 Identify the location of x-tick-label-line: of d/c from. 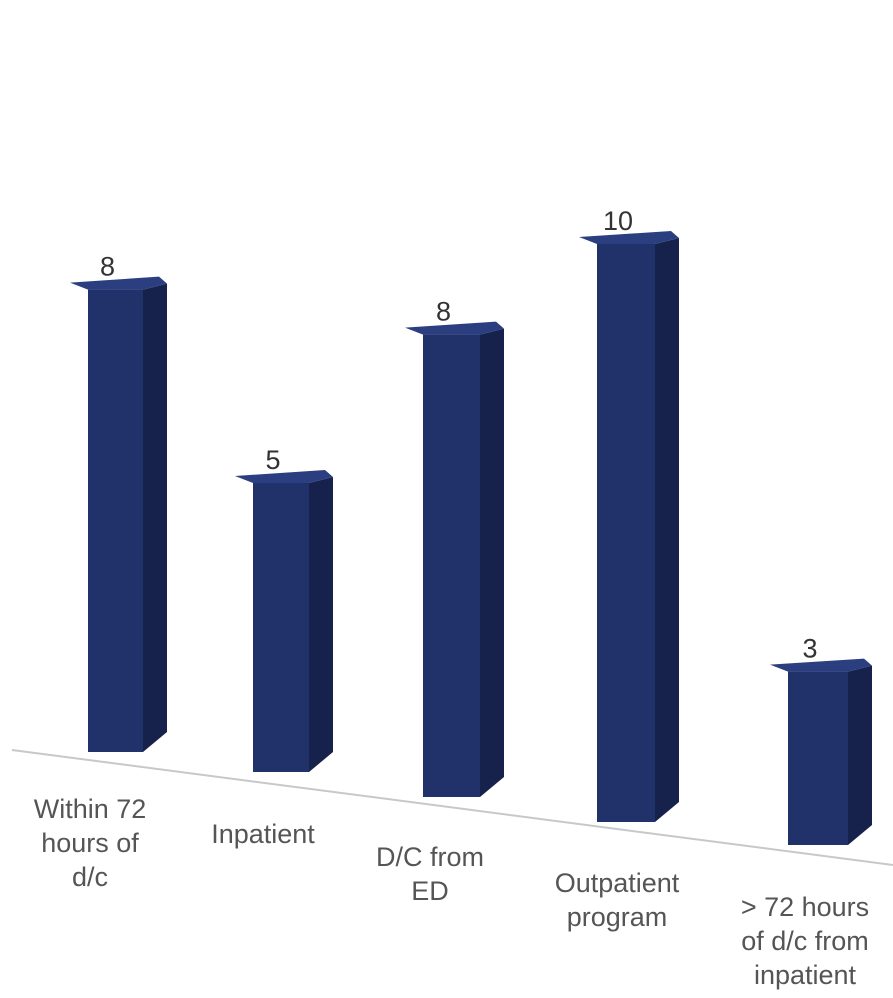
(805, 941).